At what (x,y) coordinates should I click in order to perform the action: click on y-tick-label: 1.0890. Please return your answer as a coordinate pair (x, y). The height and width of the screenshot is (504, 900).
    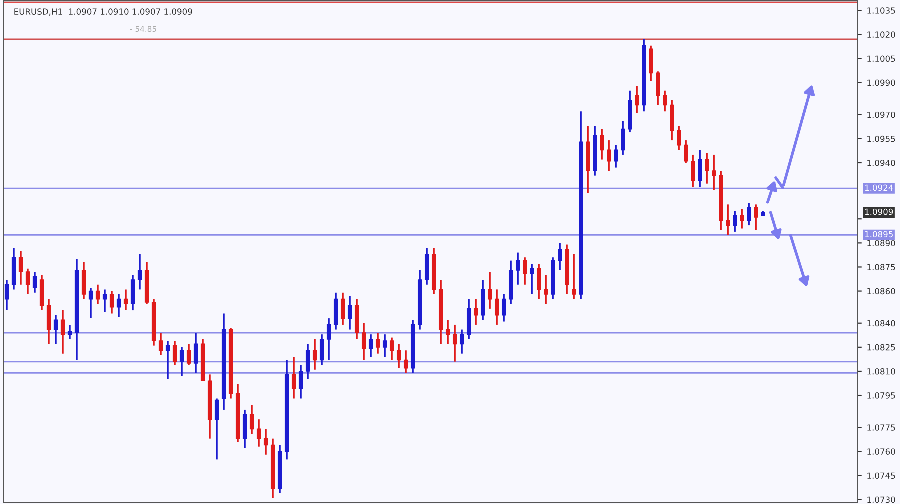
    Looking at the image, I should click on (882, 243).